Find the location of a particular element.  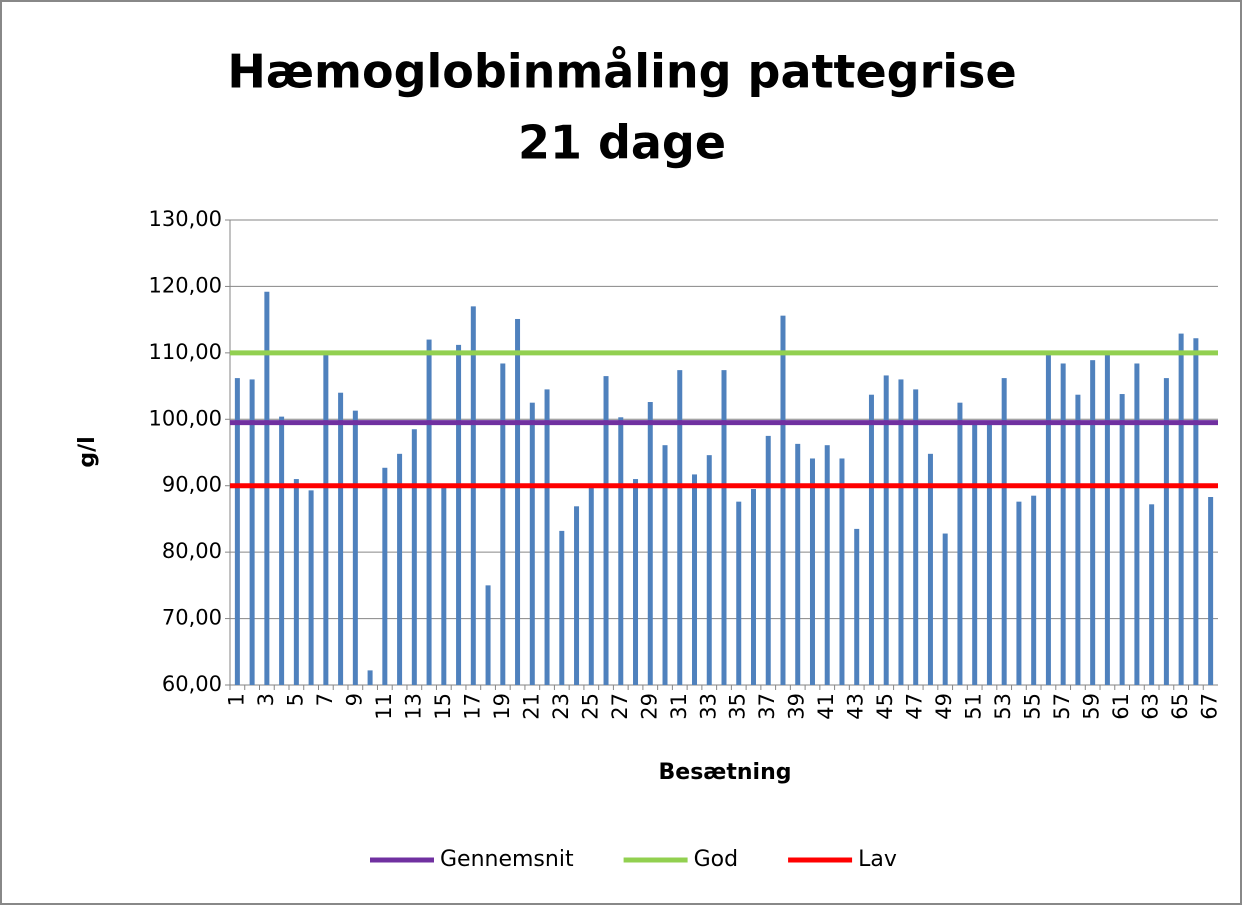

x-tick-label: 3 is located at coordinates (266, 699).